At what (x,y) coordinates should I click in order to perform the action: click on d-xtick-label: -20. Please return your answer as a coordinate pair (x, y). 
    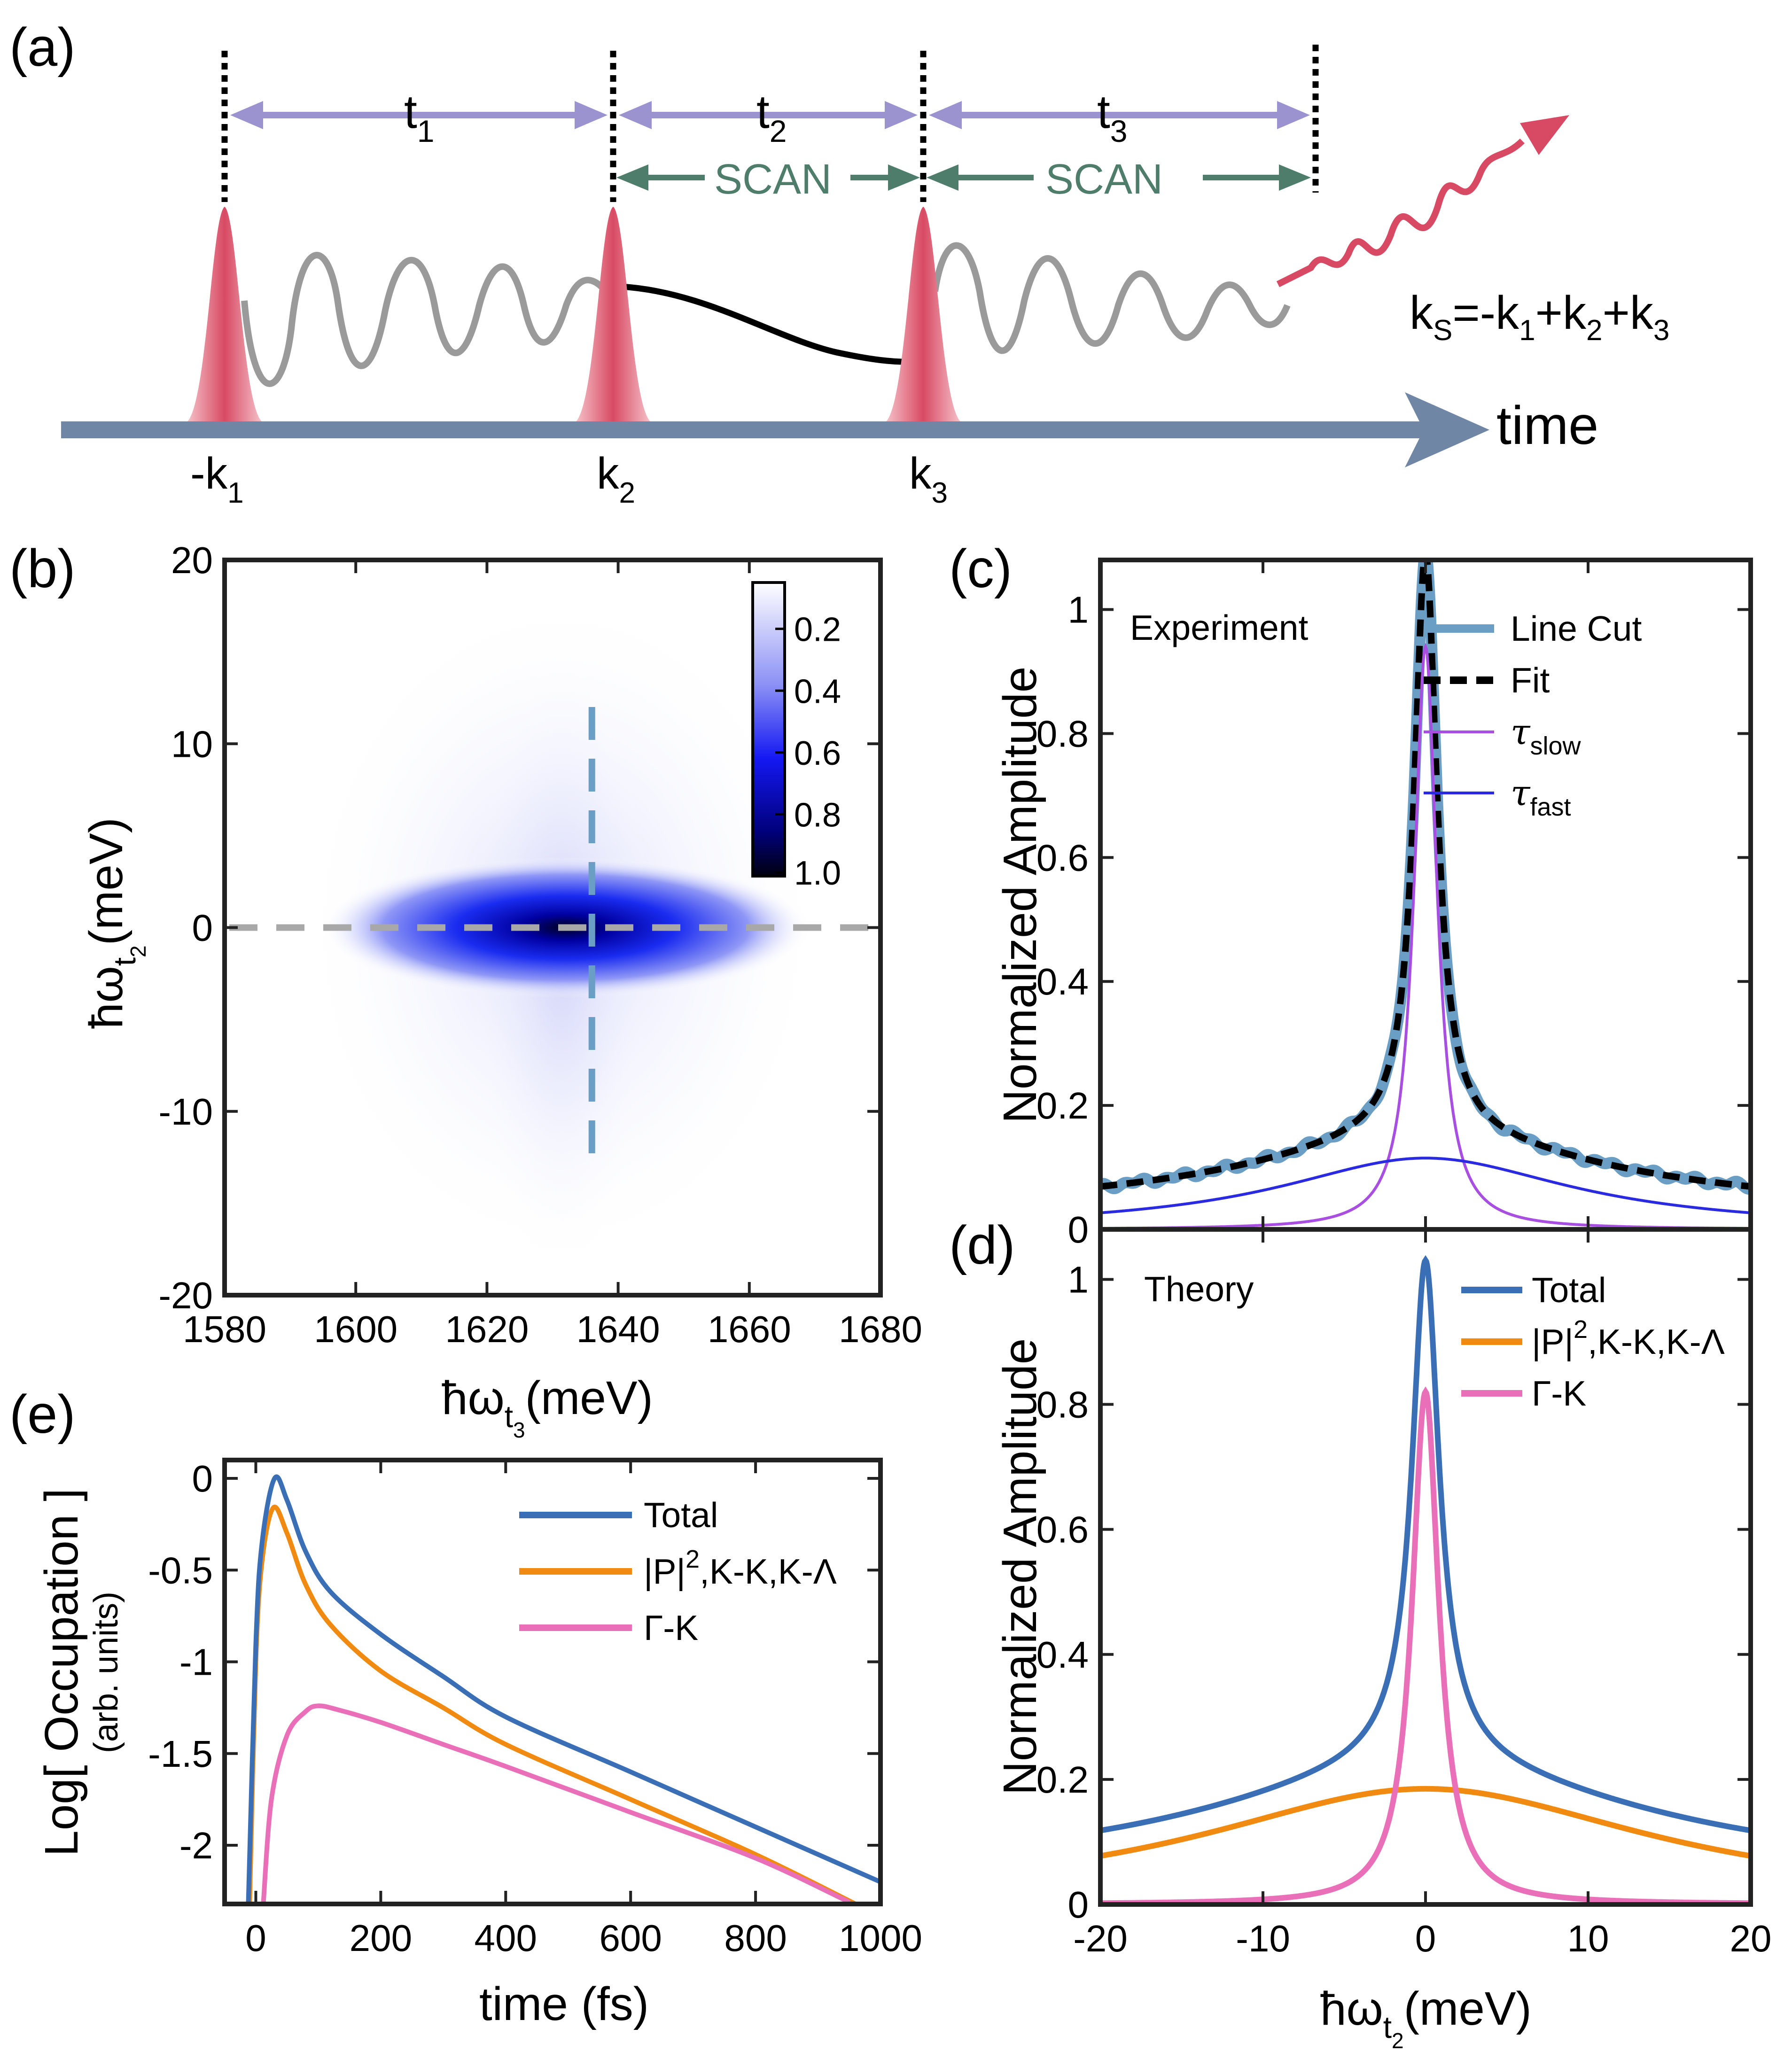
    Looking at the image, I should click on (1101, 1938).